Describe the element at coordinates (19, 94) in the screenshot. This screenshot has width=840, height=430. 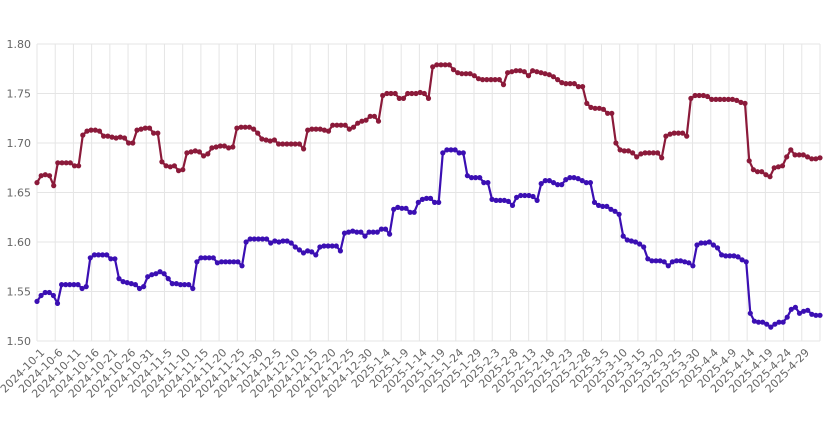
I see `y-tick-label: 1.75` at that location.